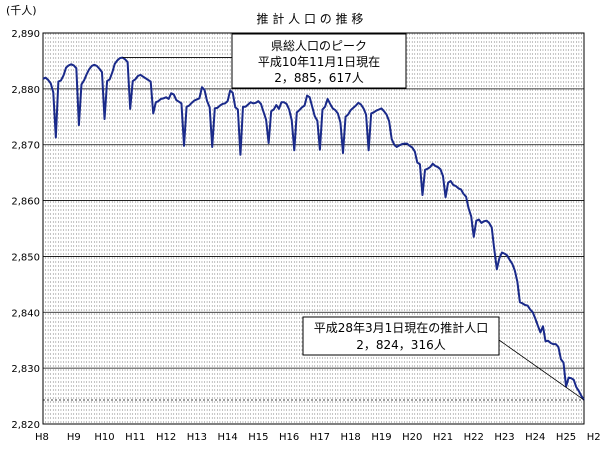  I want to click on x-tick-label: H20, so click(412, 437).